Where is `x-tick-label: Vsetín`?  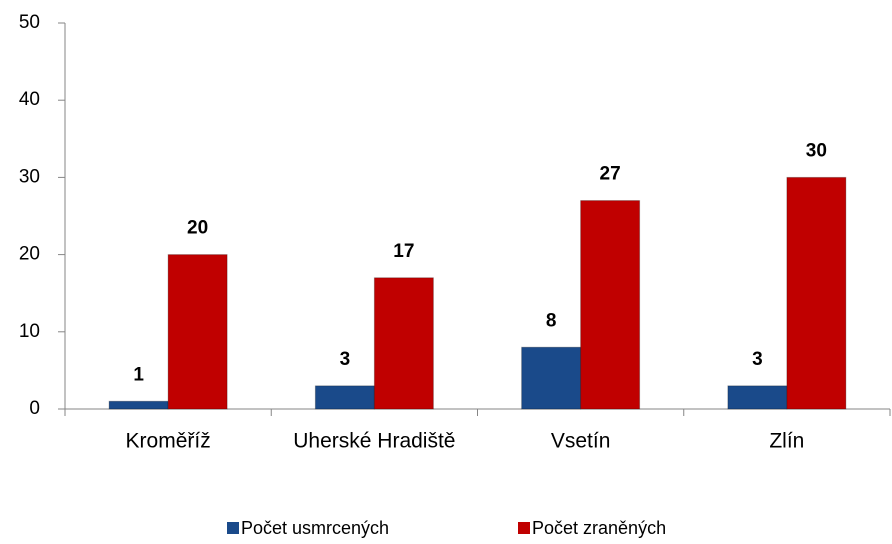 x-tick-label: Vsetín is located at coordinates (581, 441).